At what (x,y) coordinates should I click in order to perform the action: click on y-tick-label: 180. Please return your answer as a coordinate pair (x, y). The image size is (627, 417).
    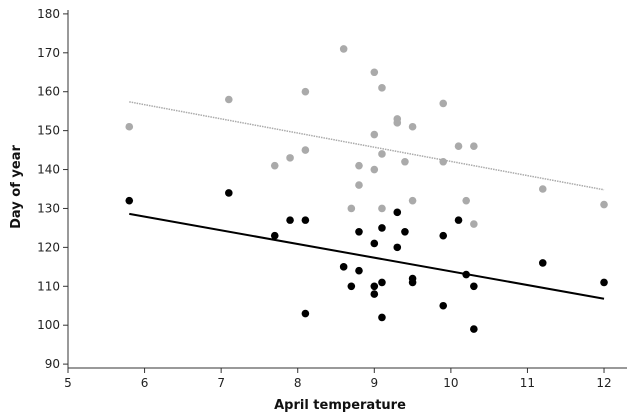
    Looking at the image, I should click on (48, 14).